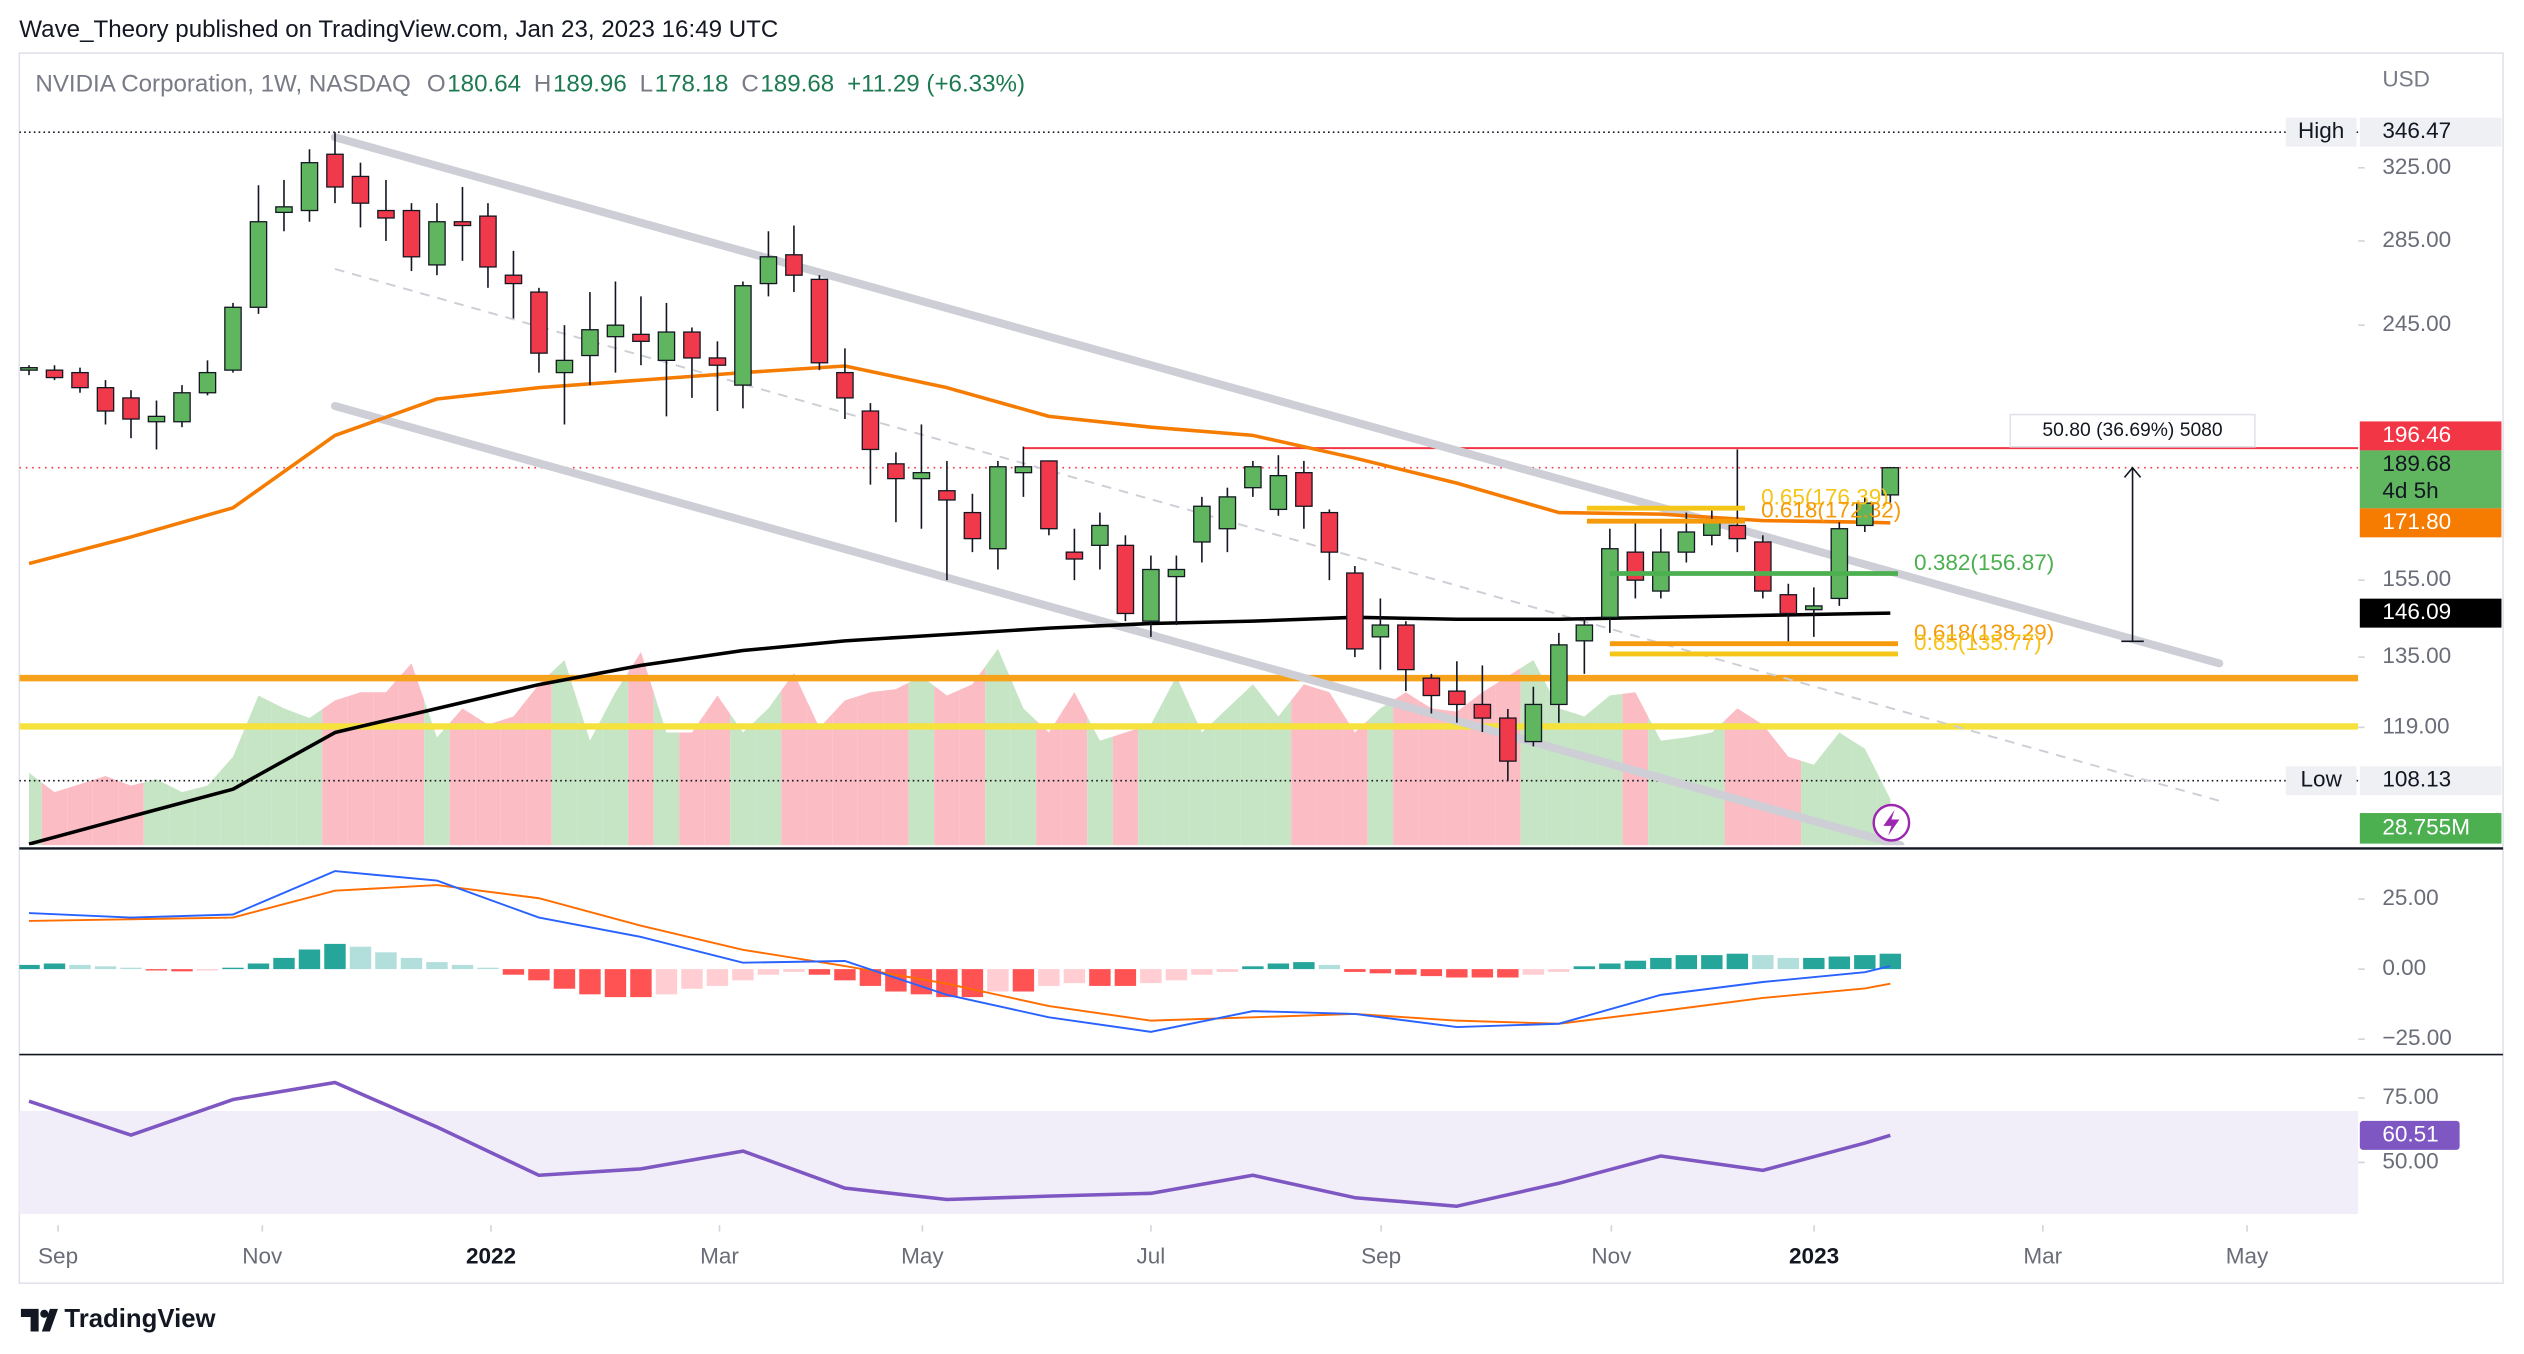  What do you see at coordinates (749, 84) in the screenshot?
I see `ohlc-letter: C` at bounding box center [749, 84].